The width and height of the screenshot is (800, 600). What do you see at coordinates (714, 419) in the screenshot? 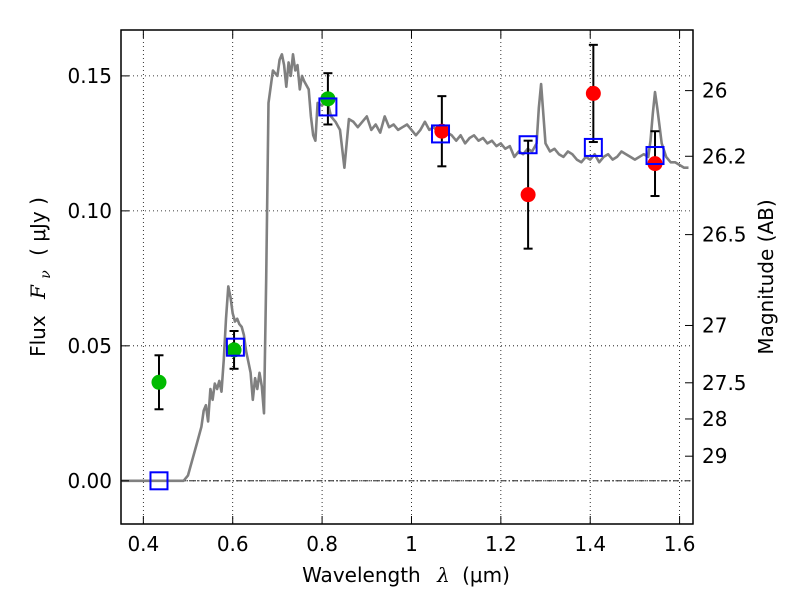
I see `right-tick-label: 28` at bounding box center [714, 419].